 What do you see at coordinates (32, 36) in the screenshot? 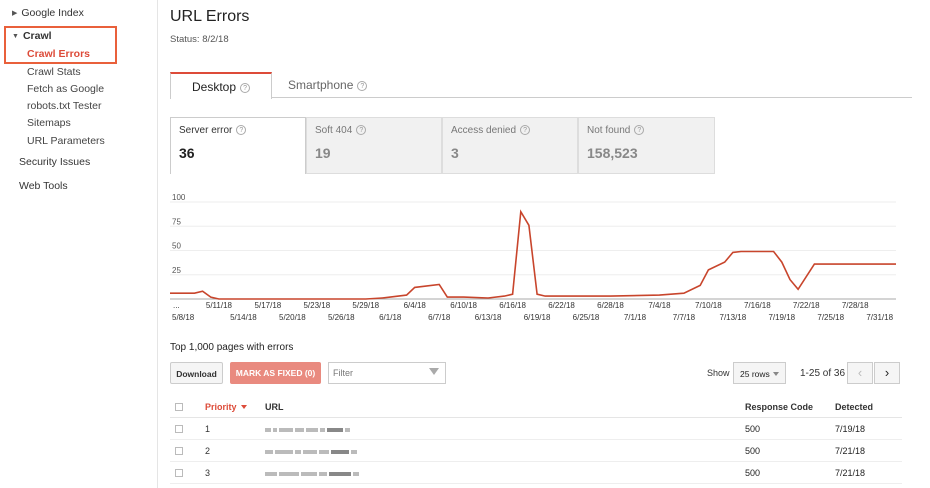
I see `sidebar-item-crawl: ▼ Crawl` at bounding box center [32, 36].